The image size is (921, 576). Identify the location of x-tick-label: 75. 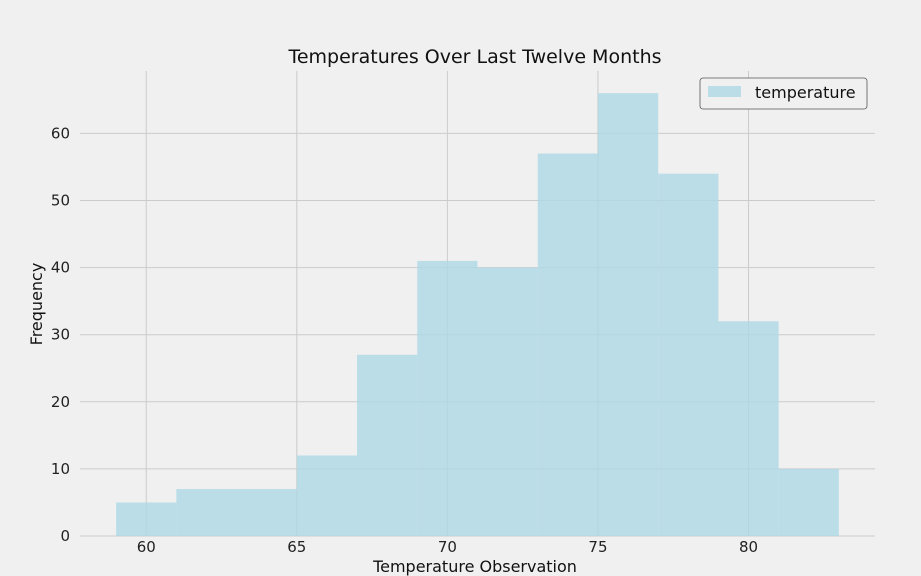
(597, 547).